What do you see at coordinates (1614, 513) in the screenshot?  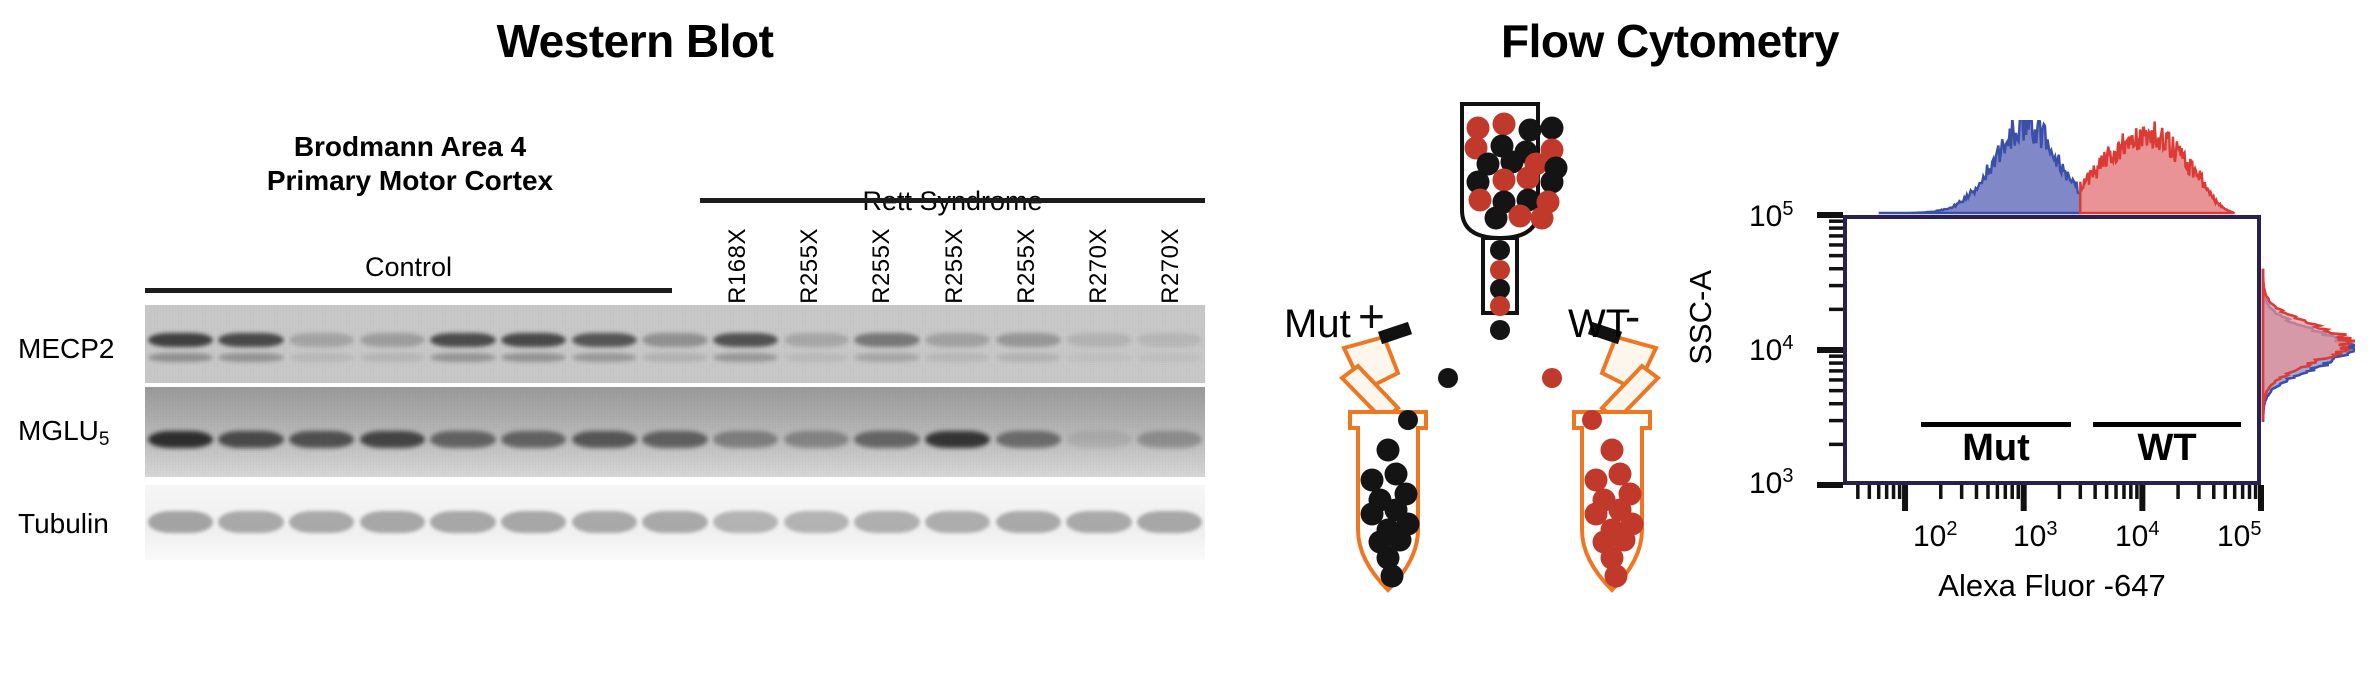 I see `wt-tube-cell-group` at bounding box center [1614, 513].